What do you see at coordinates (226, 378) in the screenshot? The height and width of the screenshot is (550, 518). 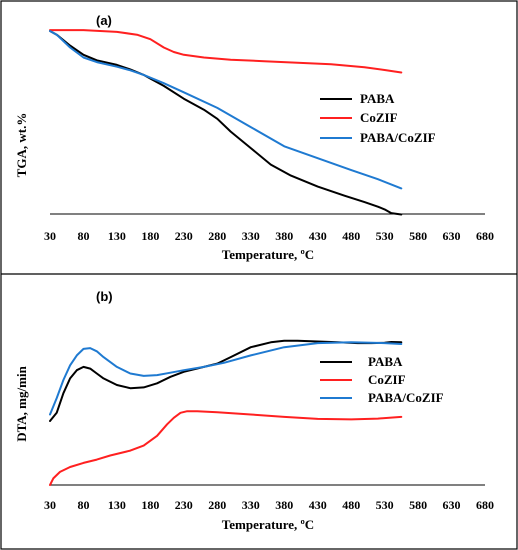 I see `series-line-paba-cozif` at bounding box center [226, 378].